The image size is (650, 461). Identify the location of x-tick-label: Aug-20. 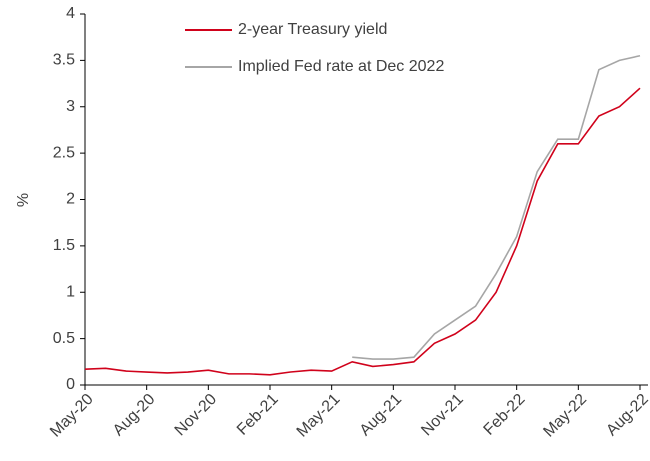
(134, 415).